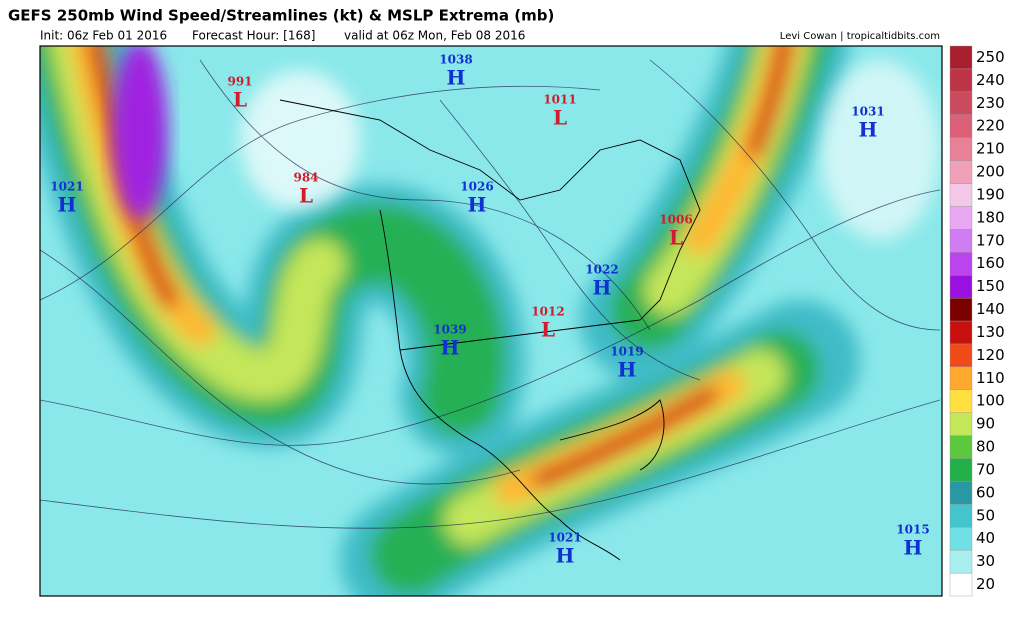 The image size is (1024, 626). What do you see at coordinates (985, 538) in the screenshot?
I see `colorbar-label: 40` at bounding box center [985, 538].